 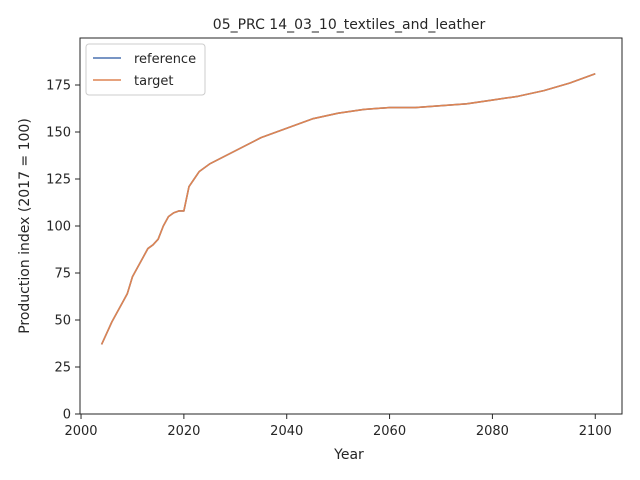 I want to click on x-tick-label: 2040, so click(x=286, y=431).